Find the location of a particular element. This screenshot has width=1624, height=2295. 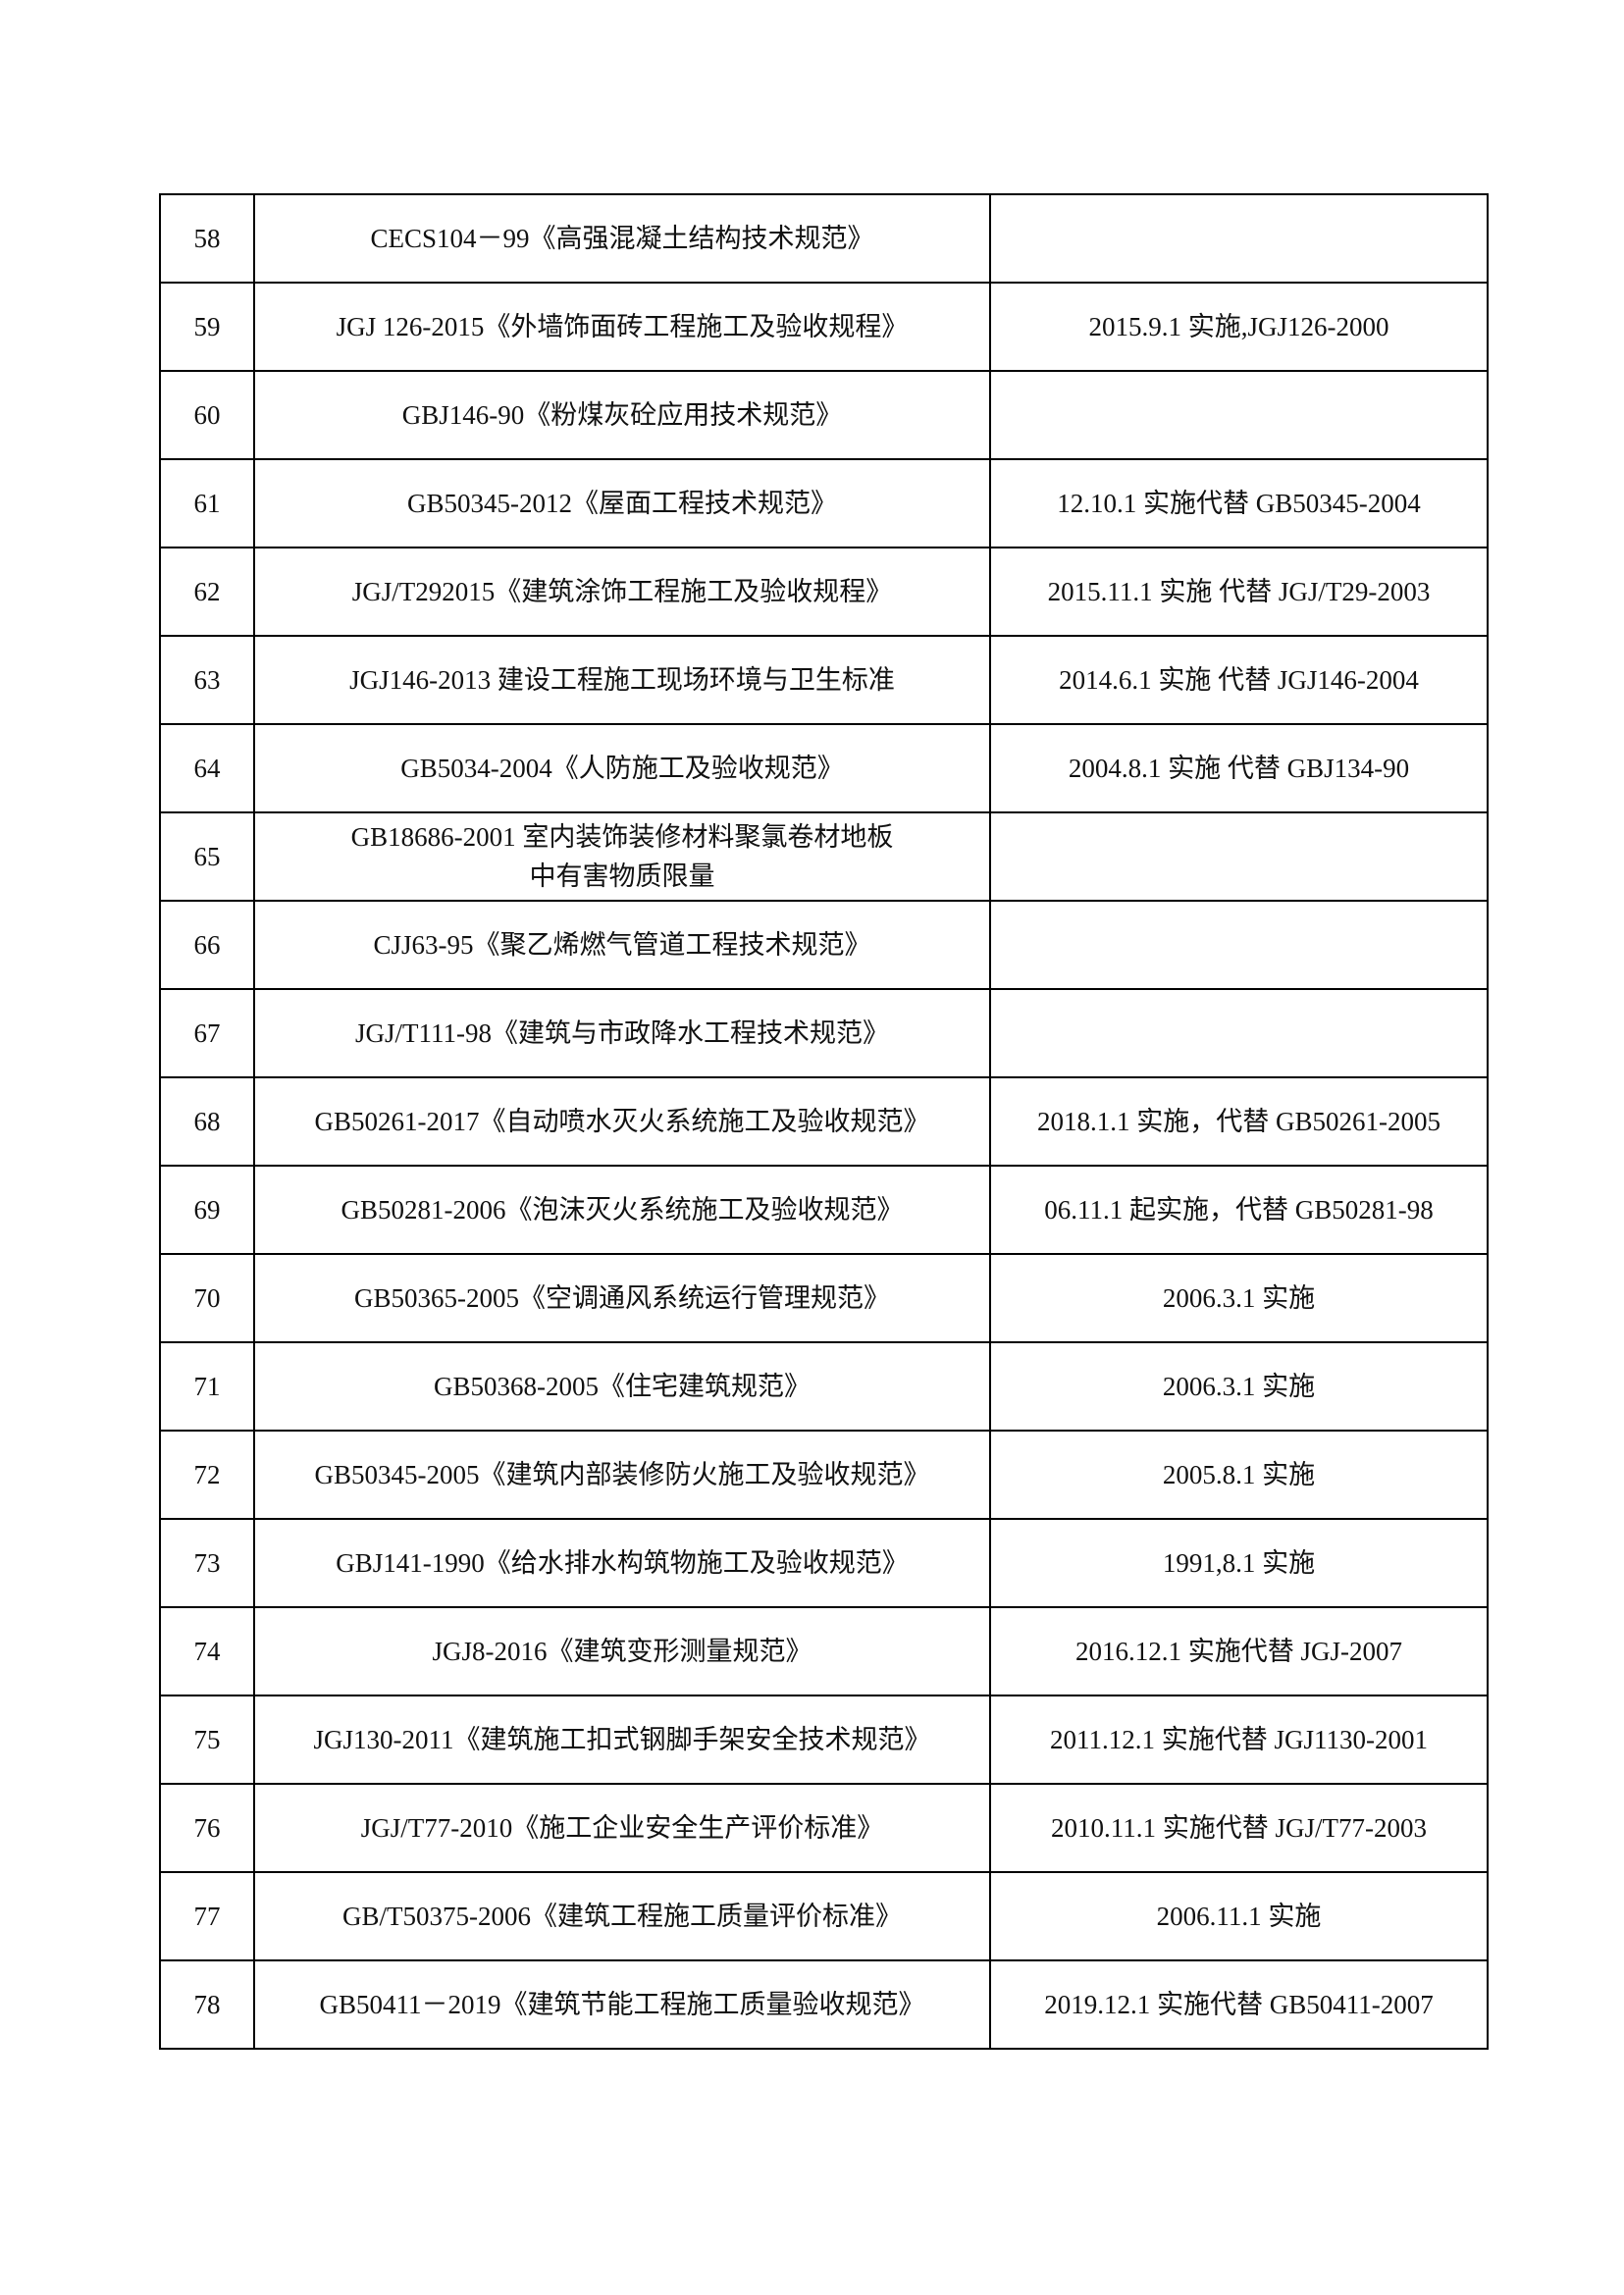

row-number: 64 is located at coordinates (207, 768).